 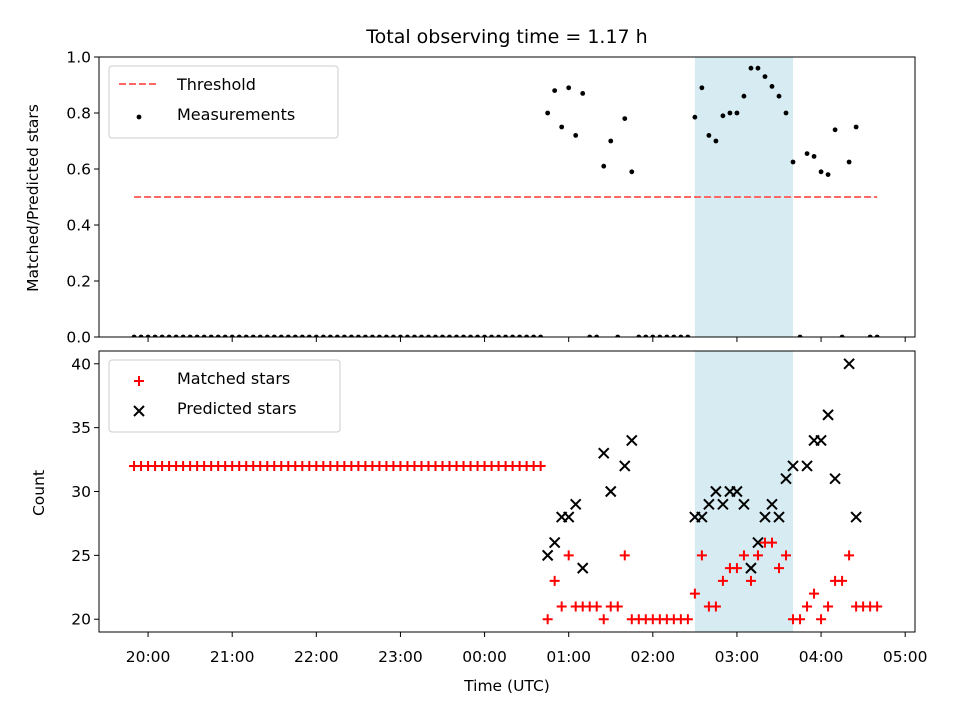 I want to click on bottom-y-tick-label: 20, so click(x=81, y=620).